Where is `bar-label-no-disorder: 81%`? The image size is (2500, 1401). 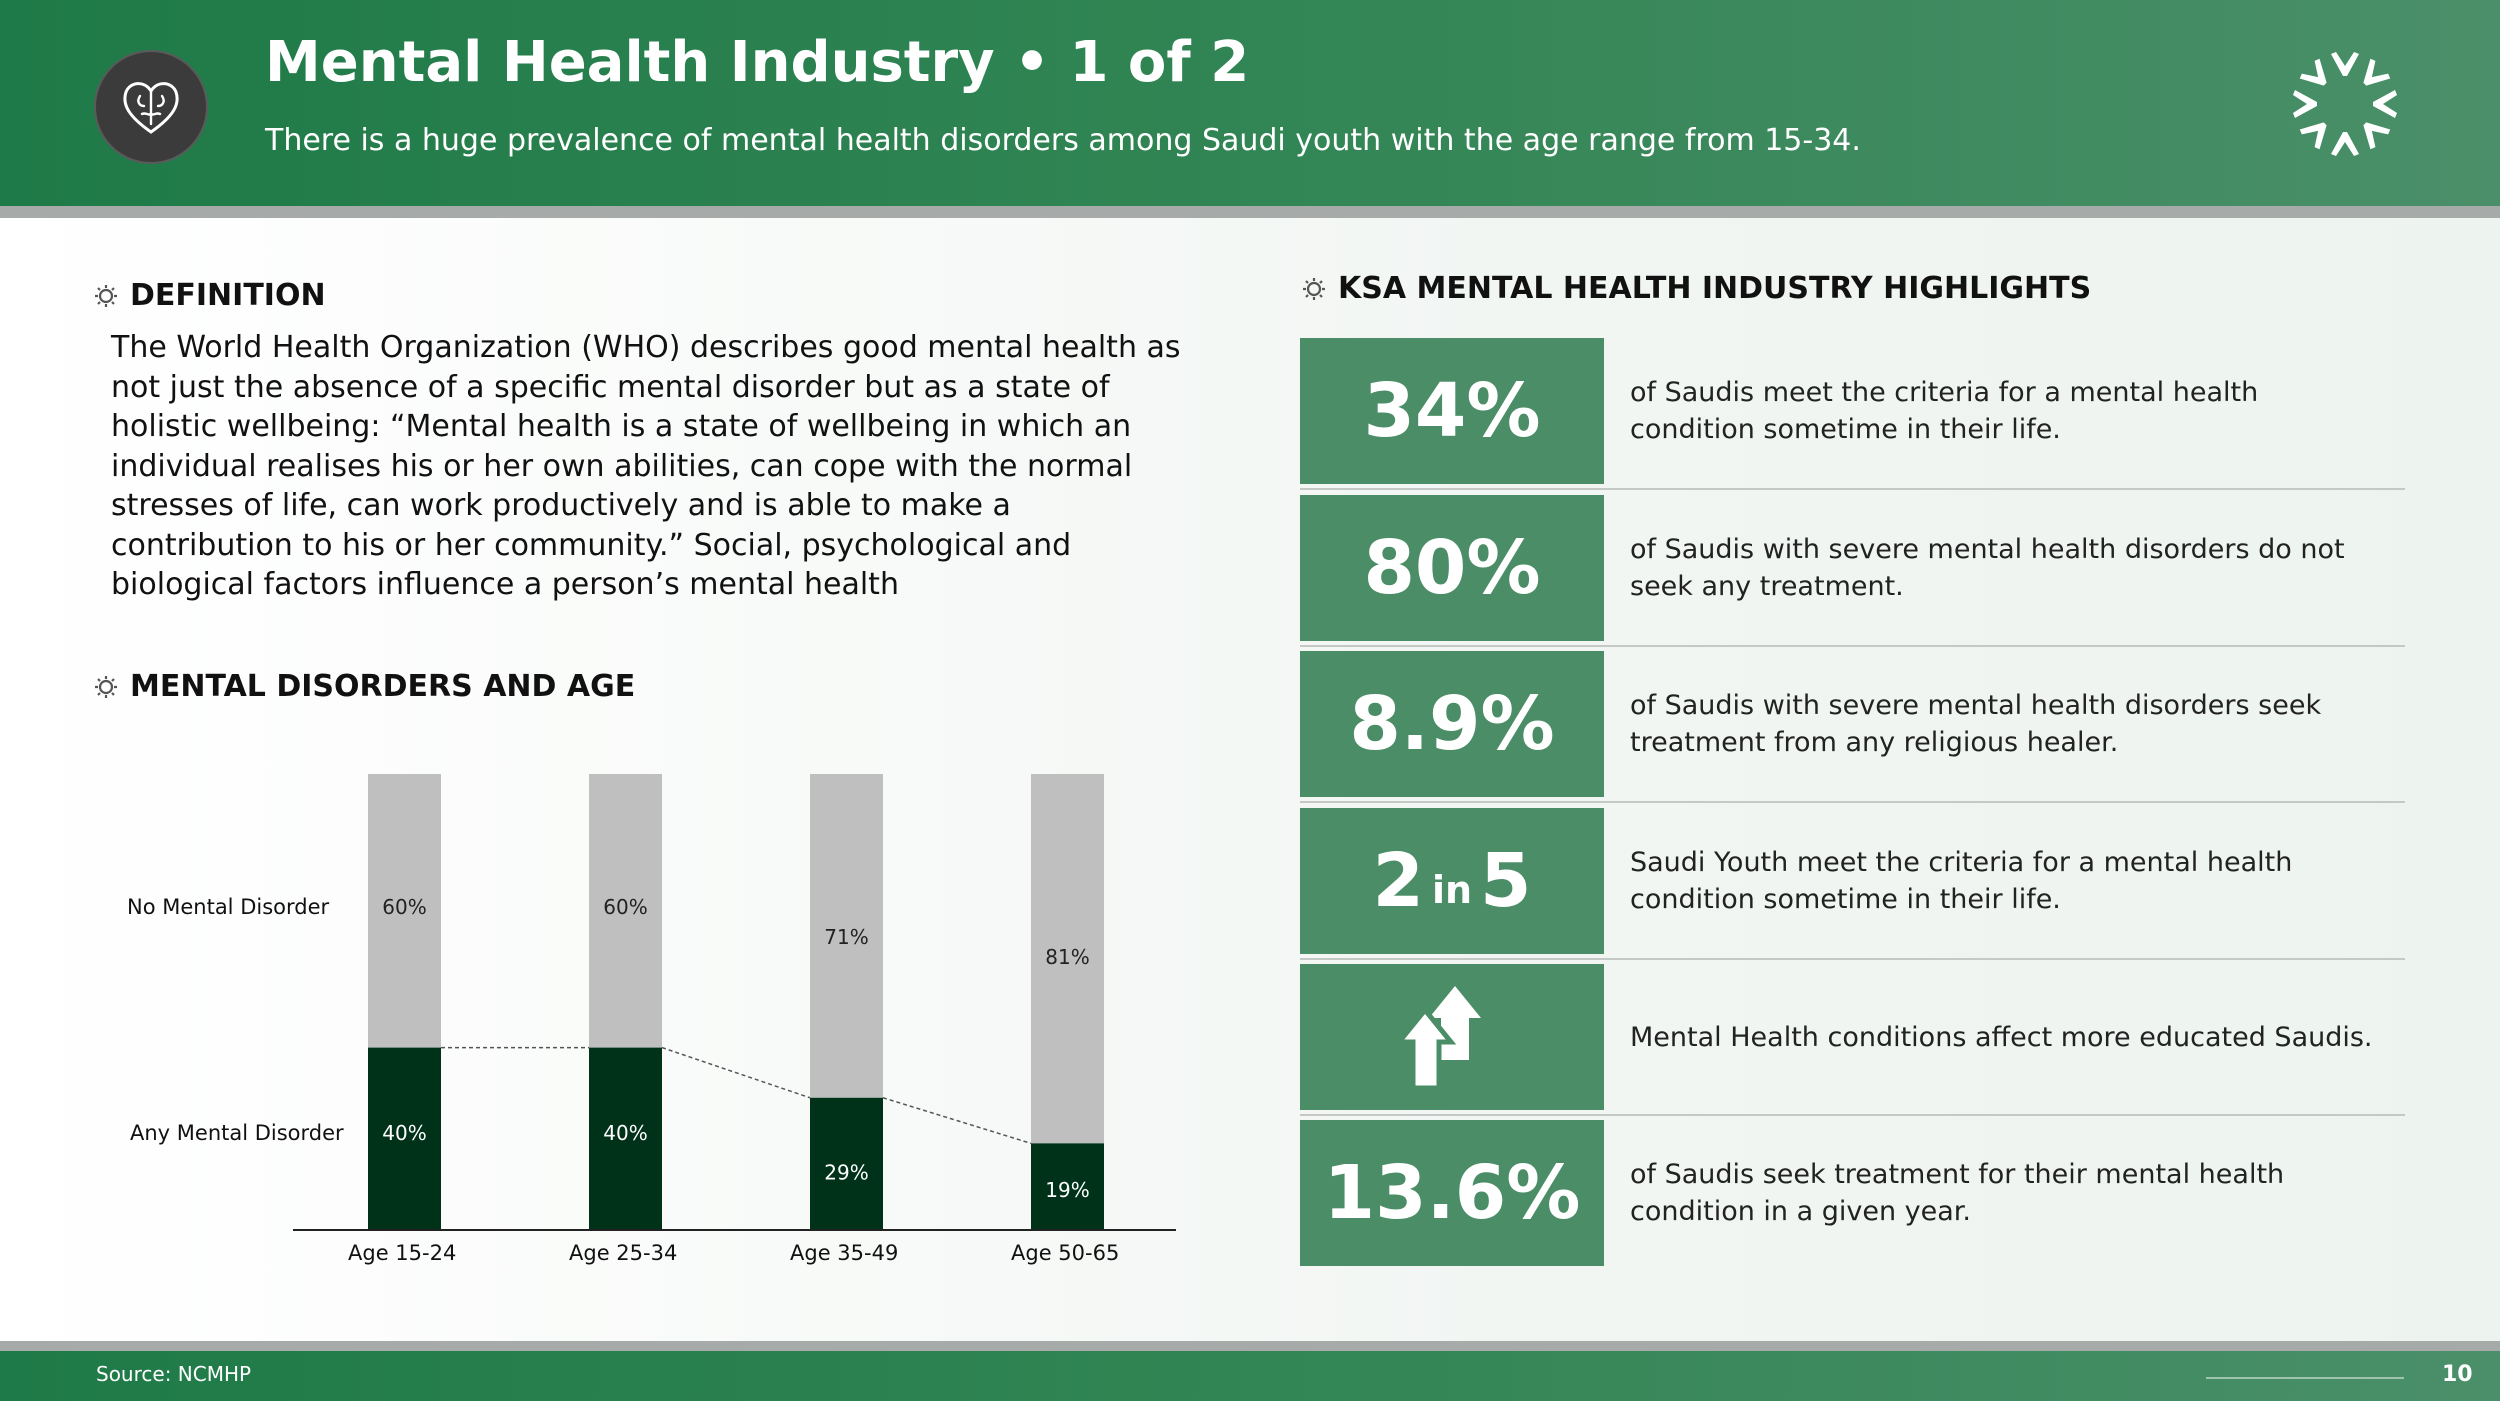 bar-label-no-disorder: 81% is located at coordinates (1067, 957).